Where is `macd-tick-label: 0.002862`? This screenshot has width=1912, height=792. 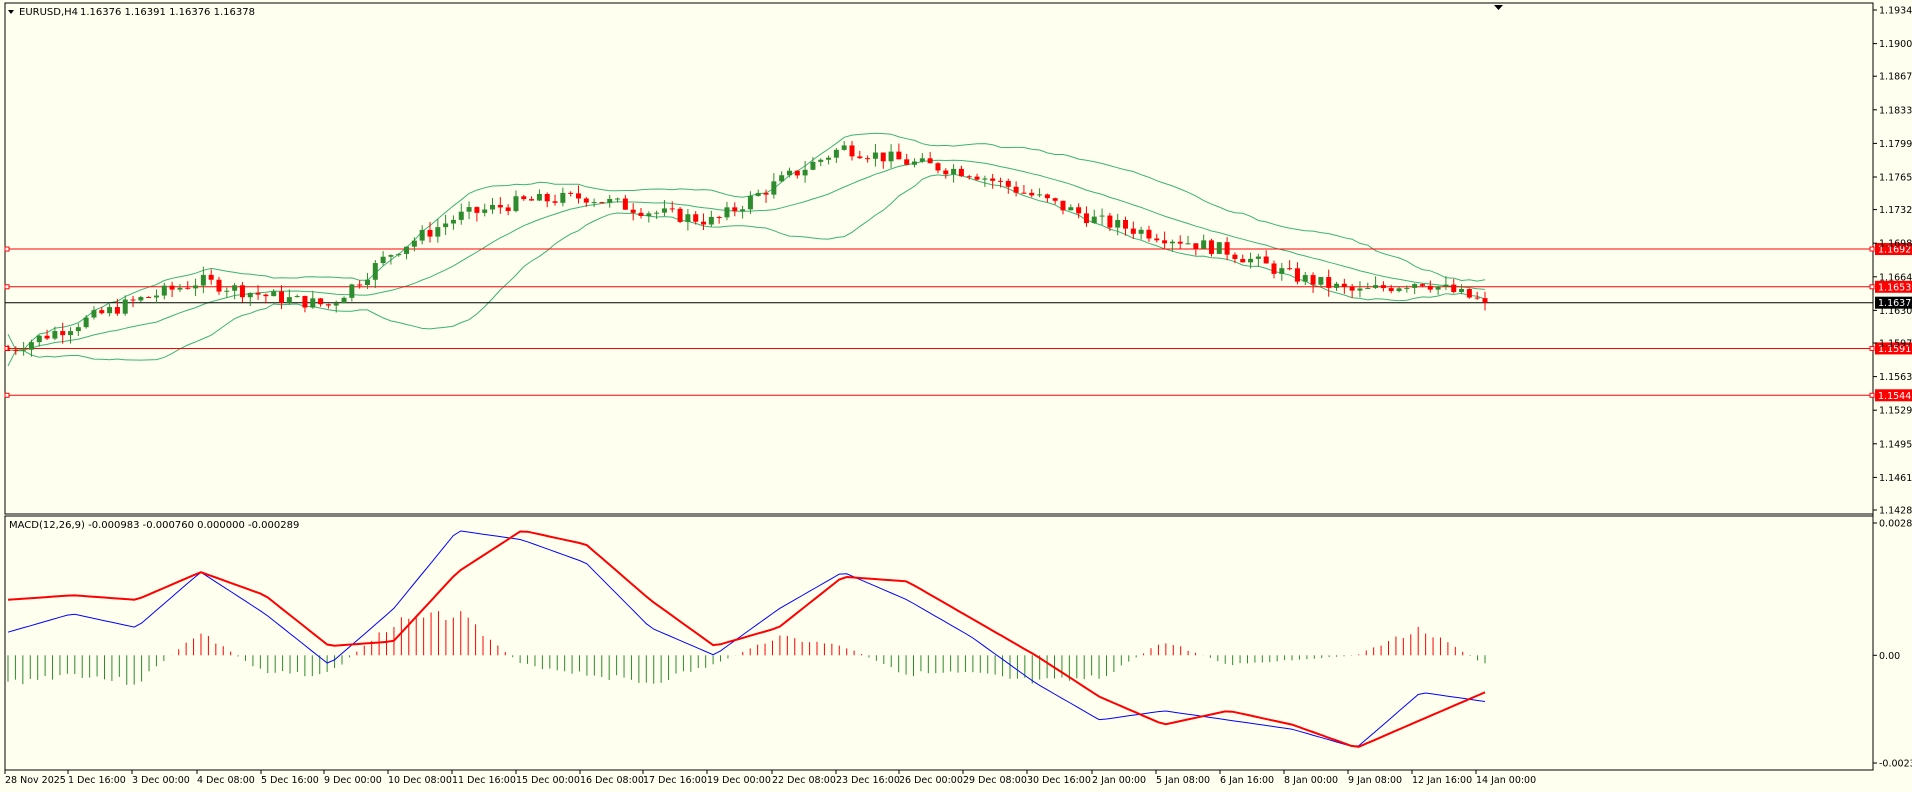 macd-tick-label: 0.002862 is located at coordinates (1895, 524).